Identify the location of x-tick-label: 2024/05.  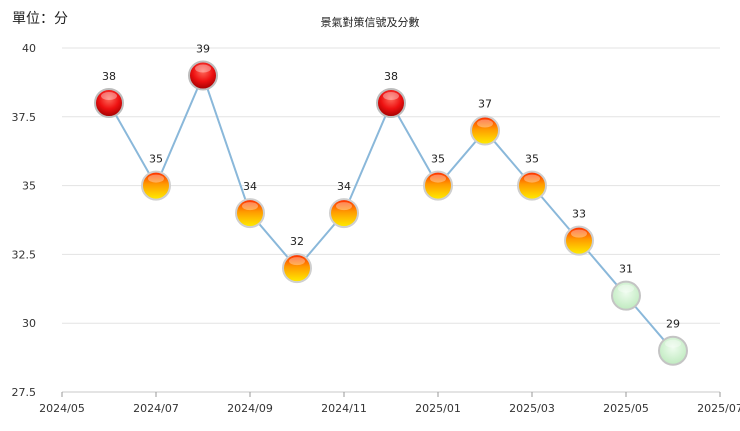
(62, 408).